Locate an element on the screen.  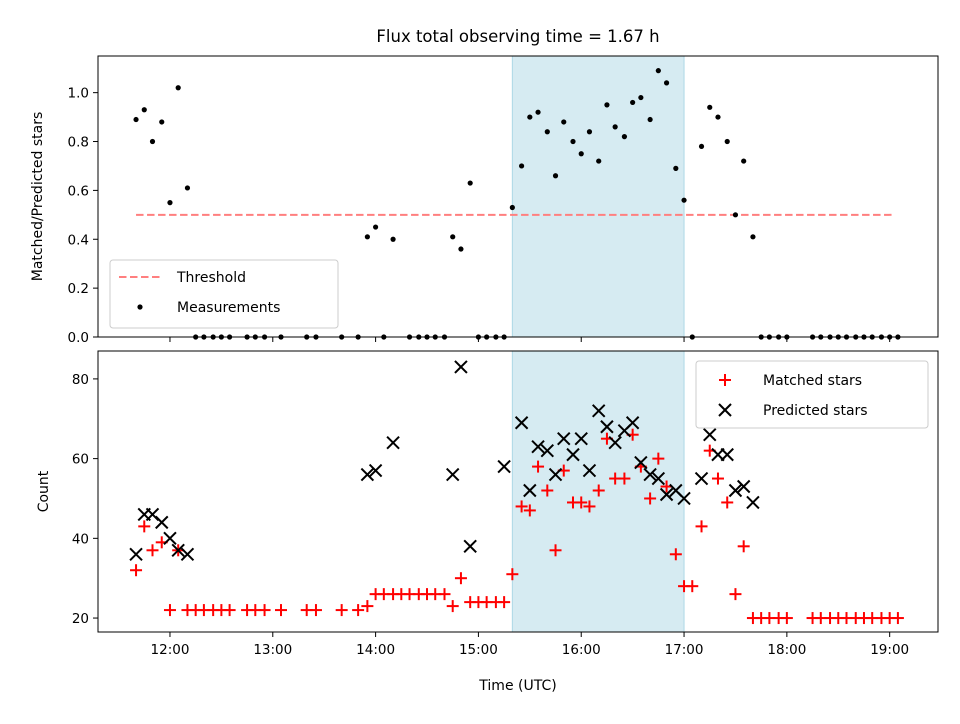
ratio-y-tick-label: 1.0 is located at coordinates (78, 94).